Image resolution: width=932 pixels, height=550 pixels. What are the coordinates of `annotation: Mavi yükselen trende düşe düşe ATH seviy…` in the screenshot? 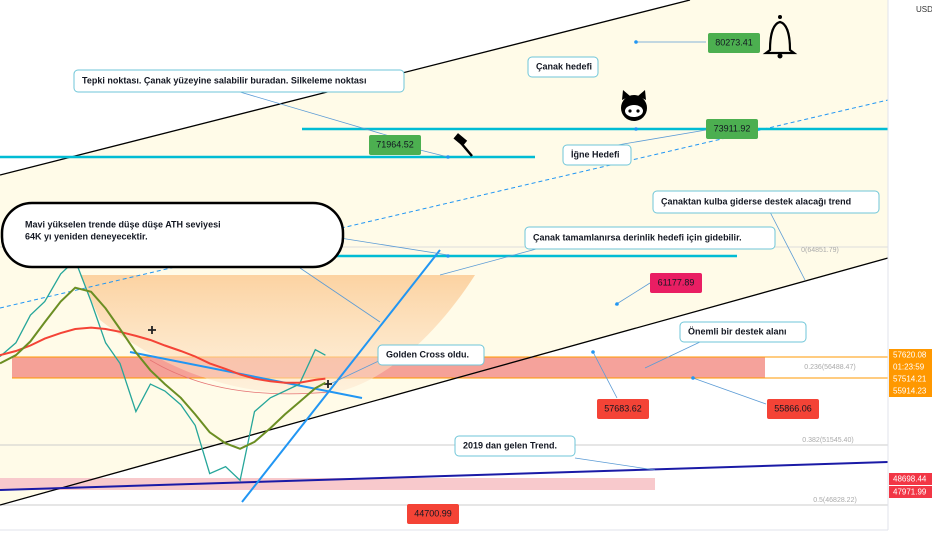 It's located at (123, 224).